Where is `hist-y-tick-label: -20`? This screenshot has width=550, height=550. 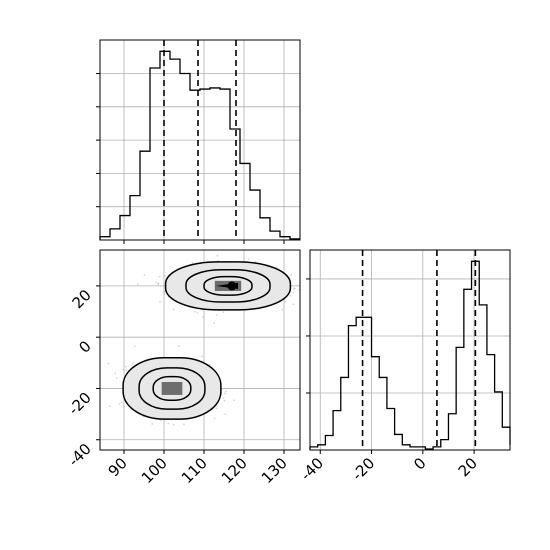
hist-y-tick-label: -20 is located at coordinates (363, 469).